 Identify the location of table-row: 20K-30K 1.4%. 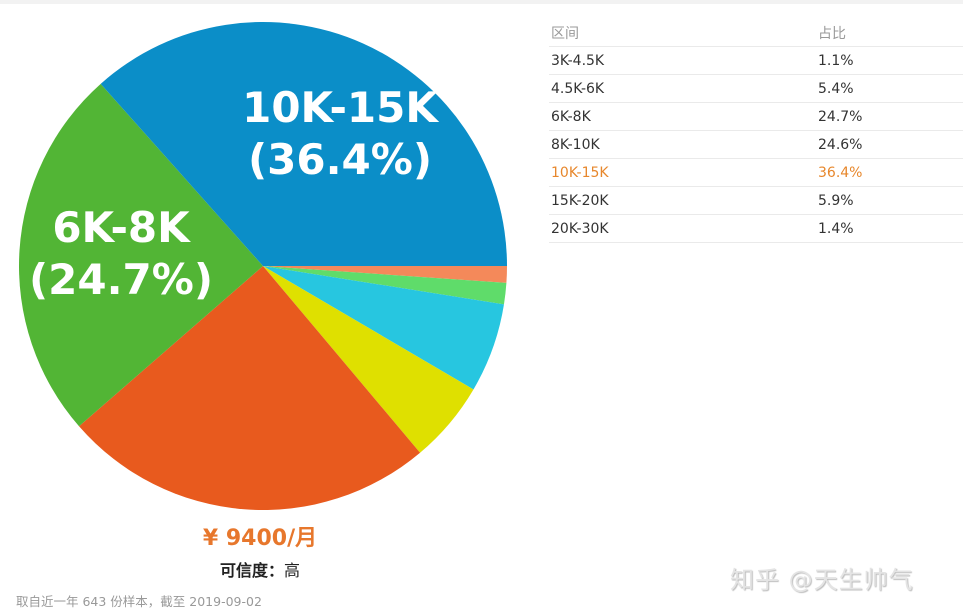
(756, 228).